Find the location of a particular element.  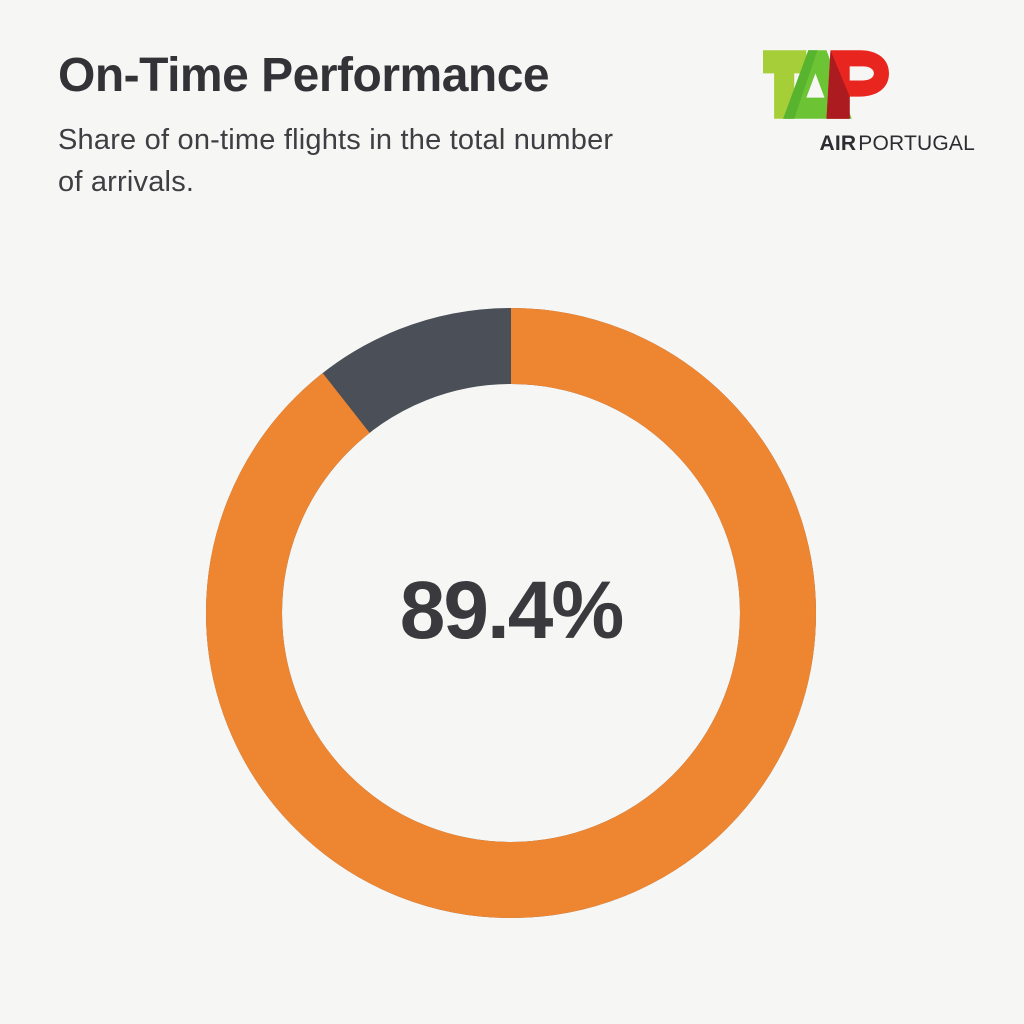

tap-logo-icon is located at coordinates (826, 84).